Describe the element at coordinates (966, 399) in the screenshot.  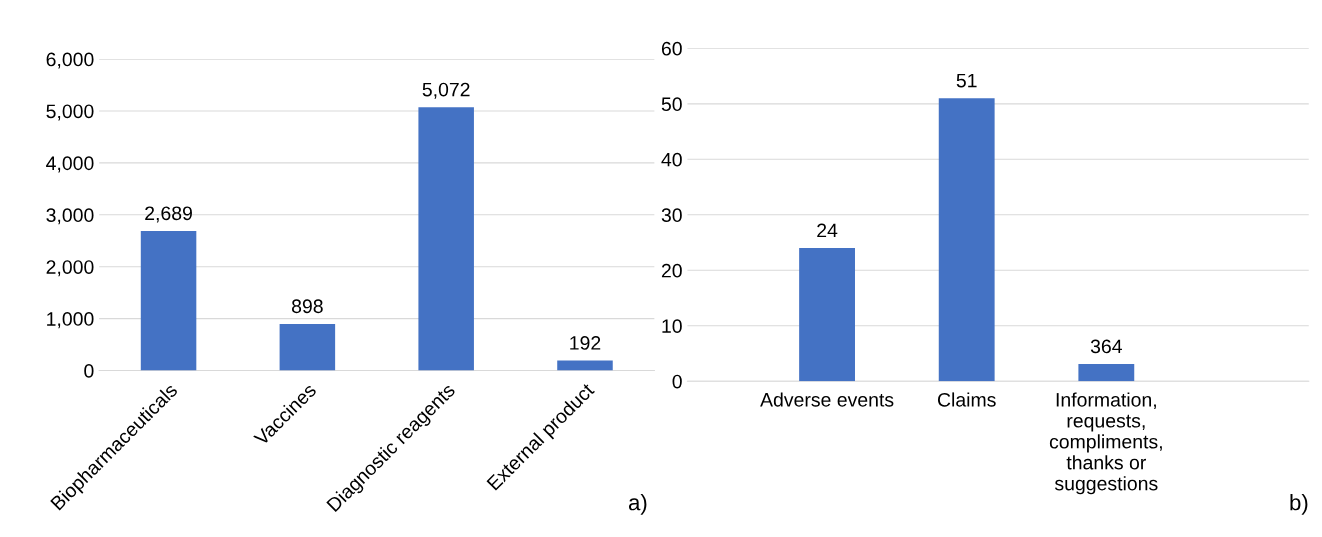
I see `x-tick-label: Claims` at that location.